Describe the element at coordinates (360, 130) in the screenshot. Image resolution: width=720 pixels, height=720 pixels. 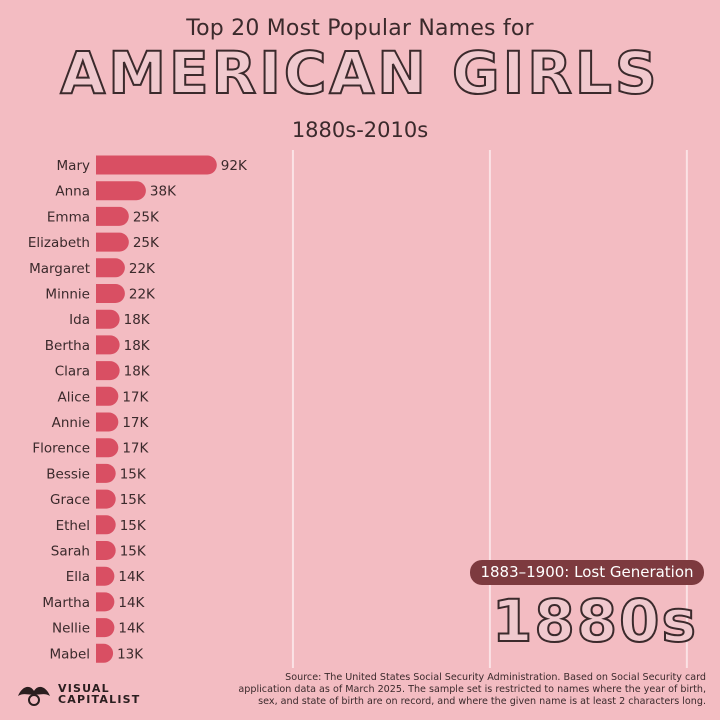
I see `chart-subtitle: 1880s-2010s` at that location.